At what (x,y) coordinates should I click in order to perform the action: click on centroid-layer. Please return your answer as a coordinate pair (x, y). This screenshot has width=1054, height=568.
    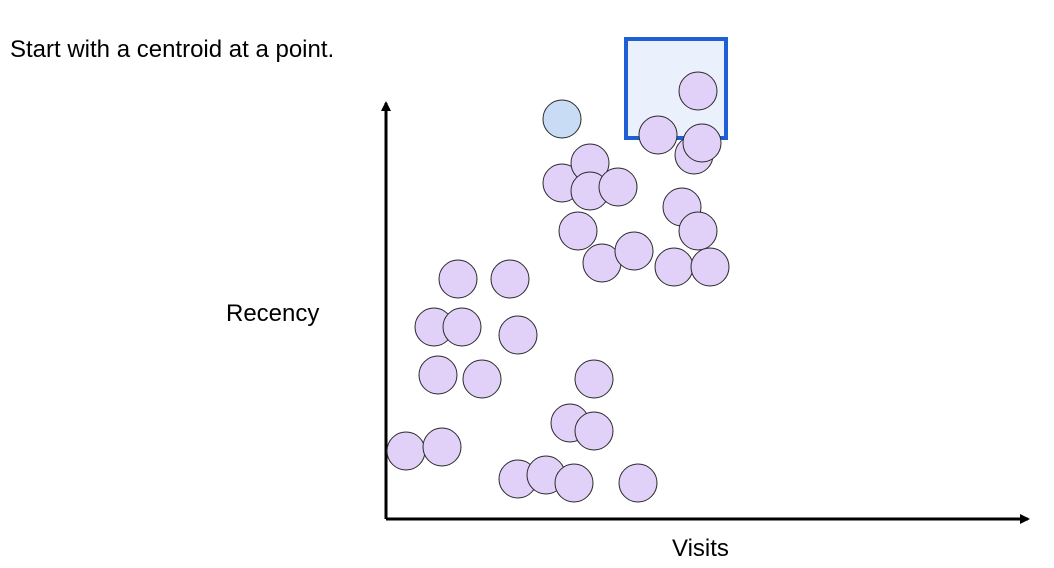
    Looking at the image, I should click on (562, 119).